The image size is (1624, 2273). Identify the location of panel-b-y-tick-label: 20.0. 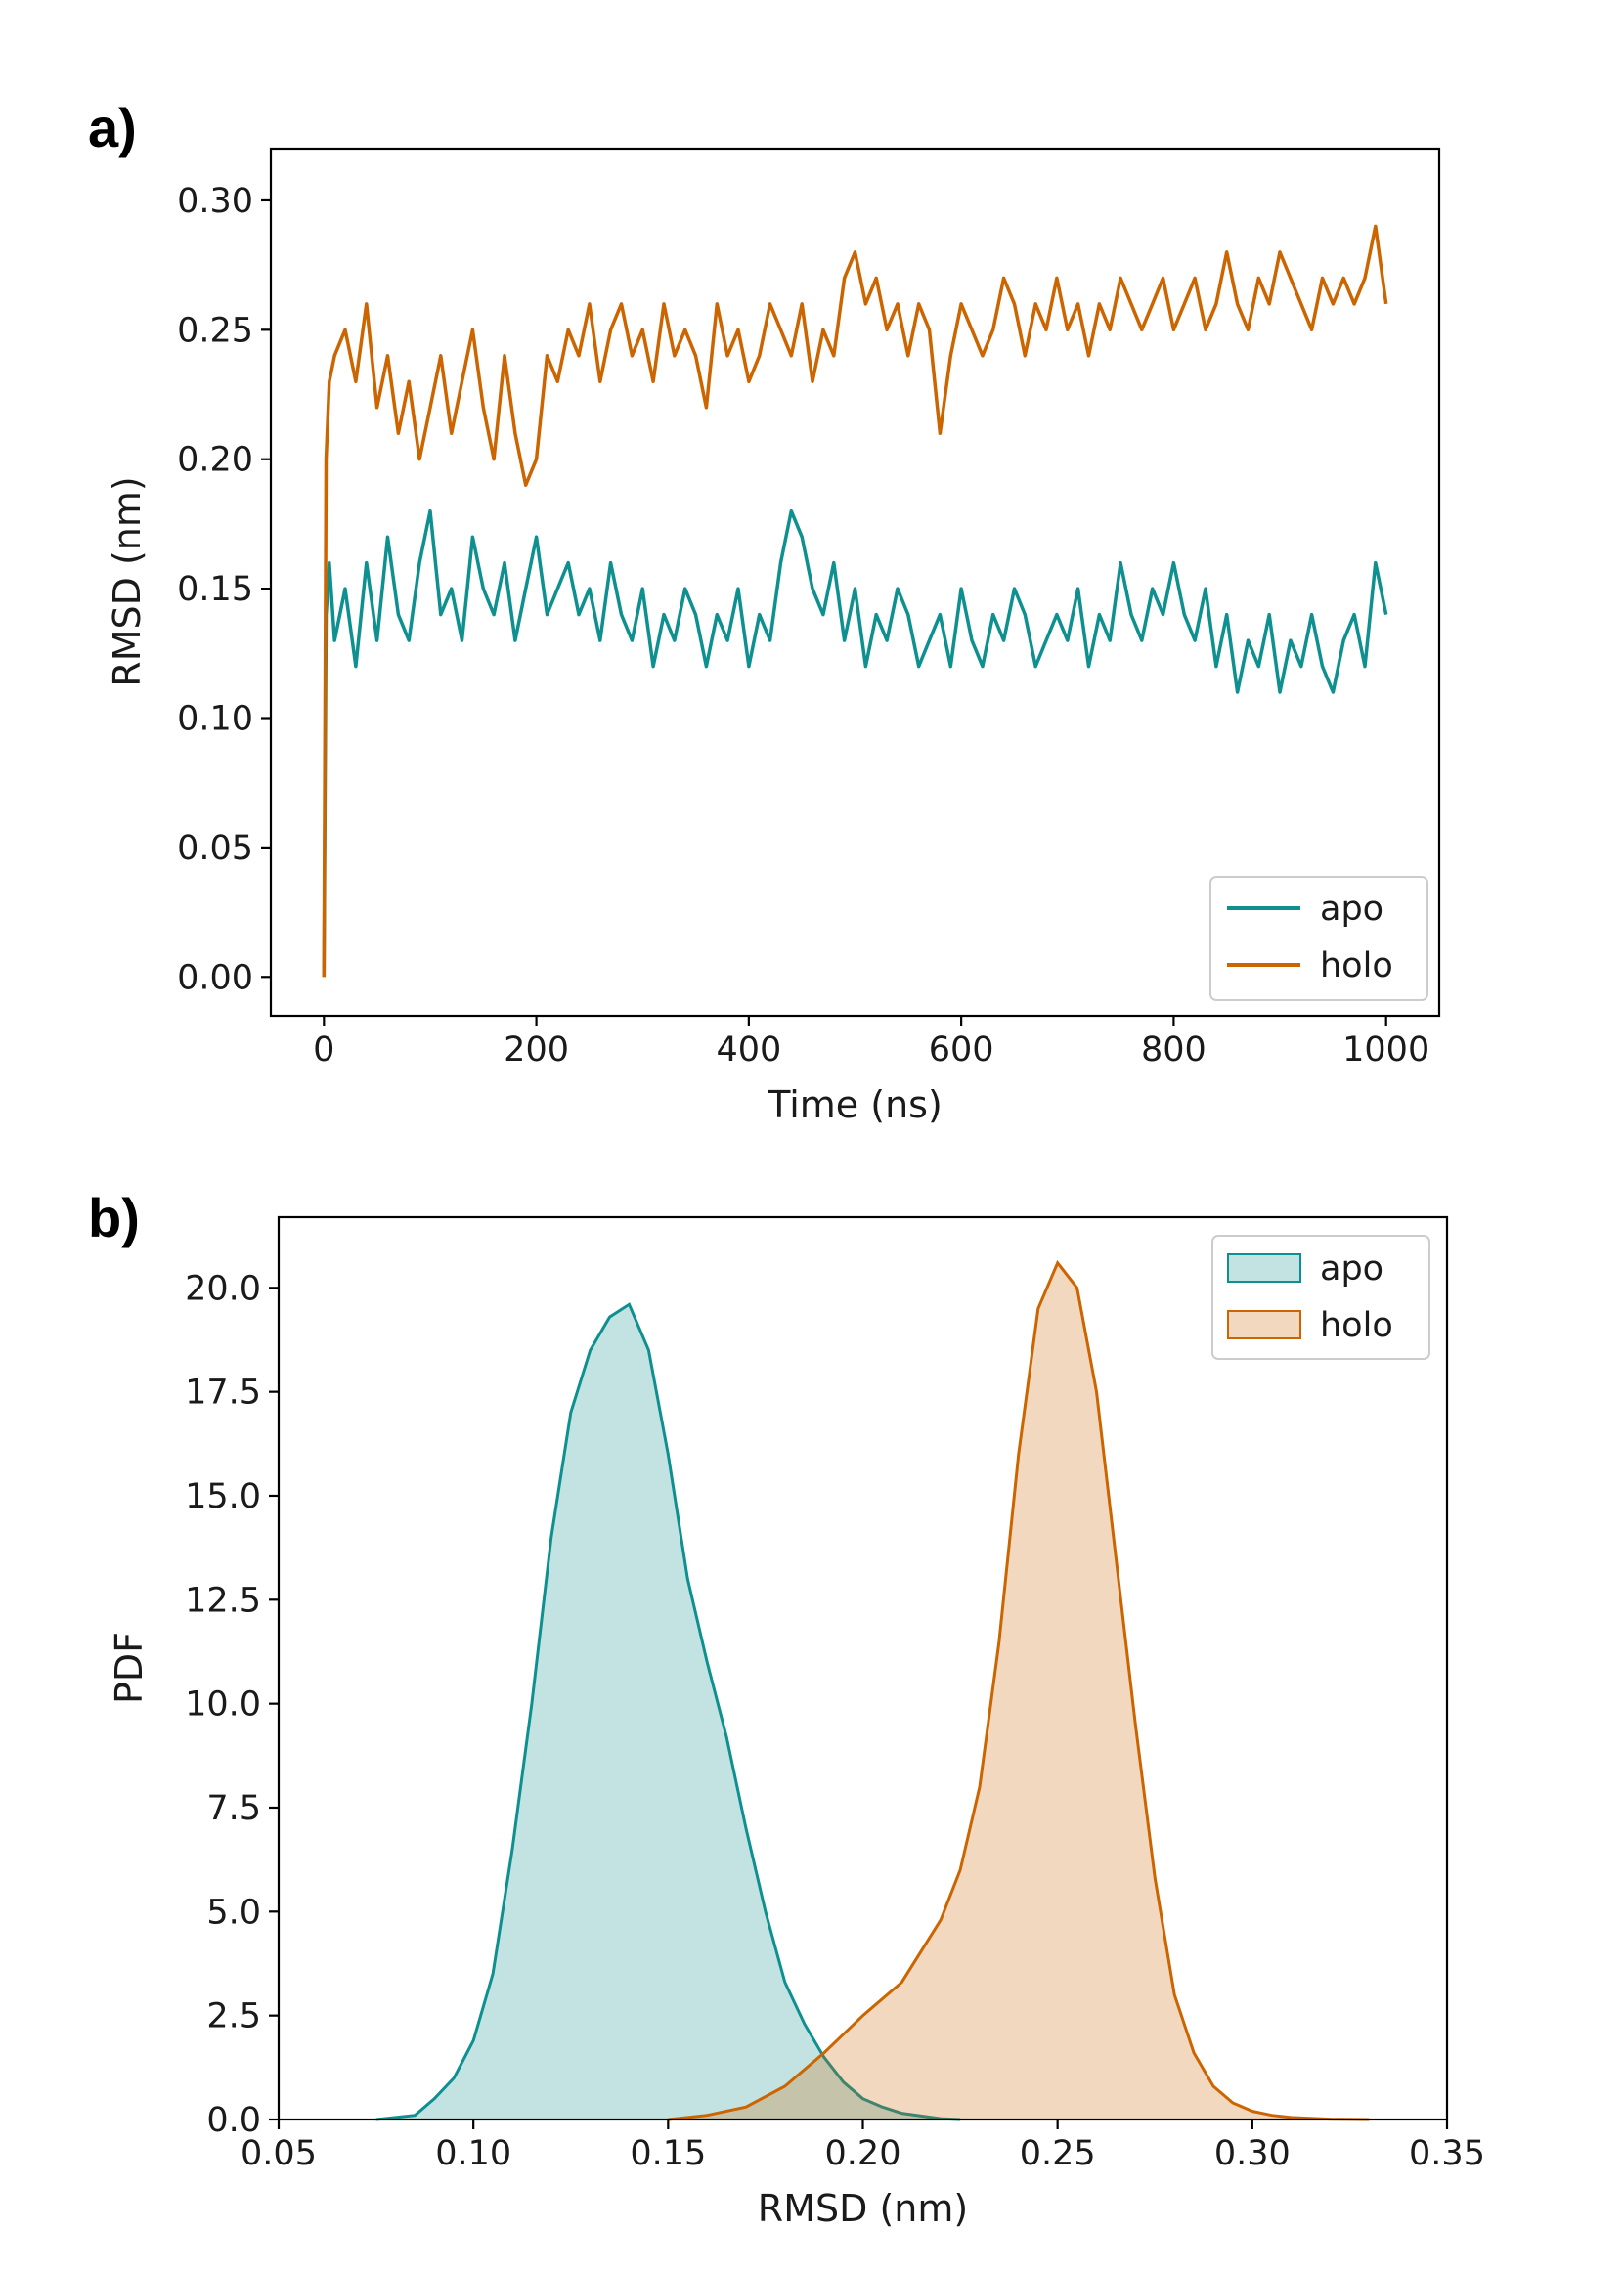
(223, 1289).